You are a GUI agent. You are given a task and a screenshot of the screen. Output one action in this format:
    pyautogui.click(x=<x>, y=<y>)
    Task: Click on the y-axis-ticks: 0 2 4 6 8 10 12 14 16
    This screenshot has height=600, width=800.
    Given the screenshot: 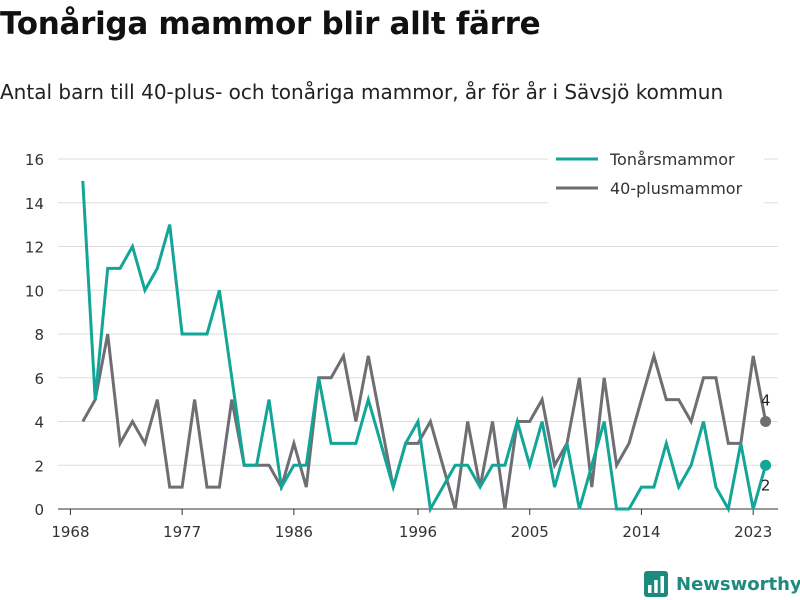 What is the action you would take?
    pyautogui.click(x=34, y=335)
    